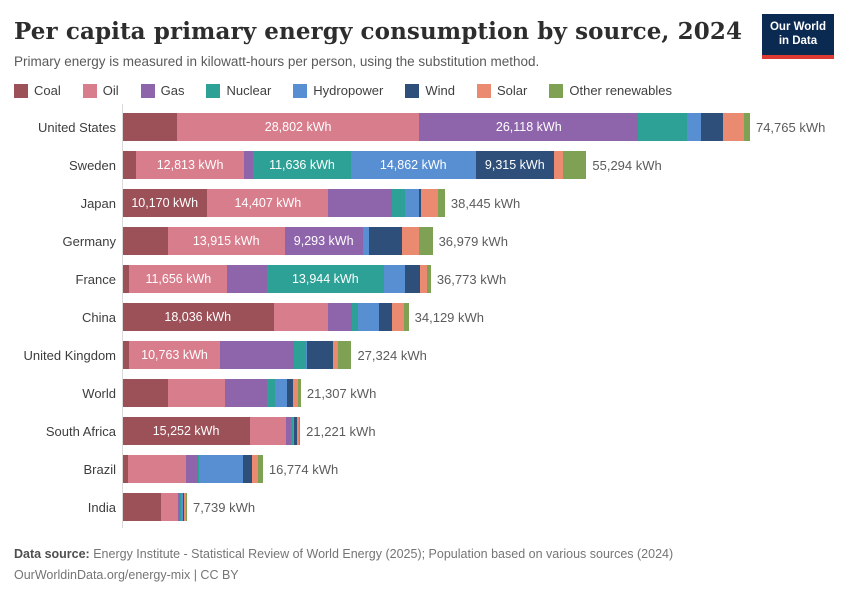  I want to click on bar-segment-oil: 10,763 kWh, so click(174, 355).